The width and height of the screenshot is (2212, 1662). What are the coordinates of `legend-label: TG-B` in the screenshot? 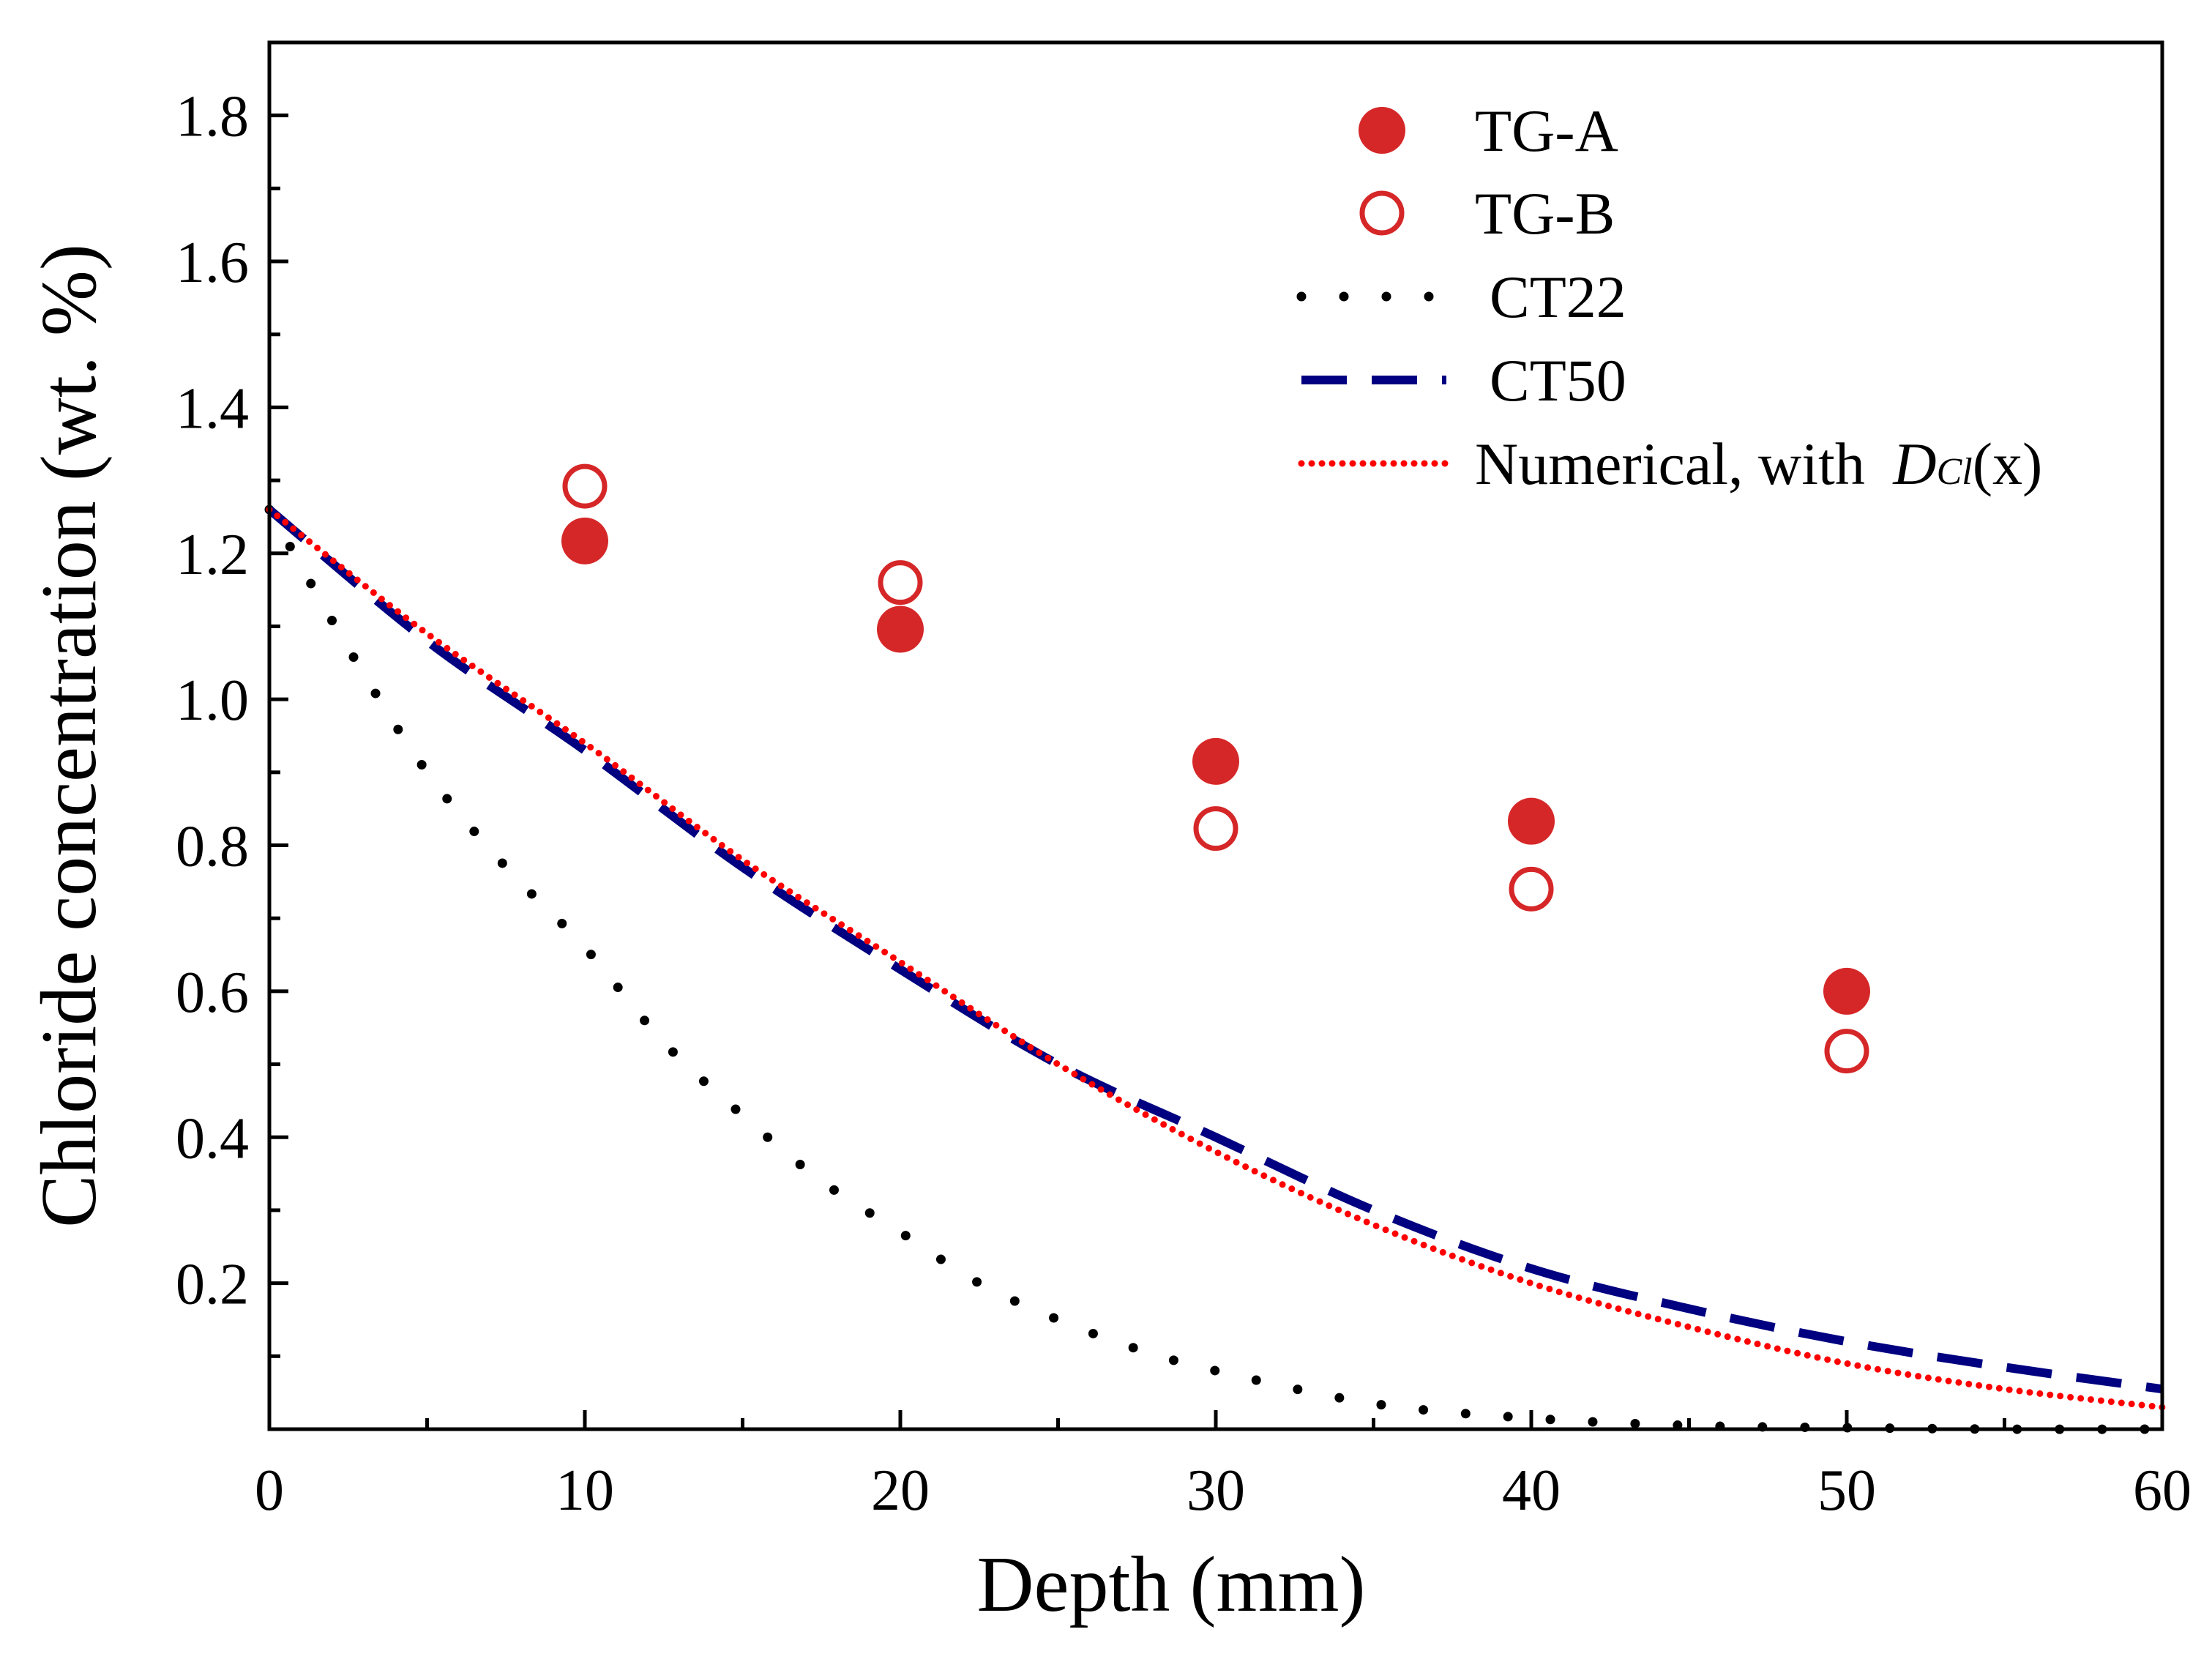 It's located at (1545, 213).